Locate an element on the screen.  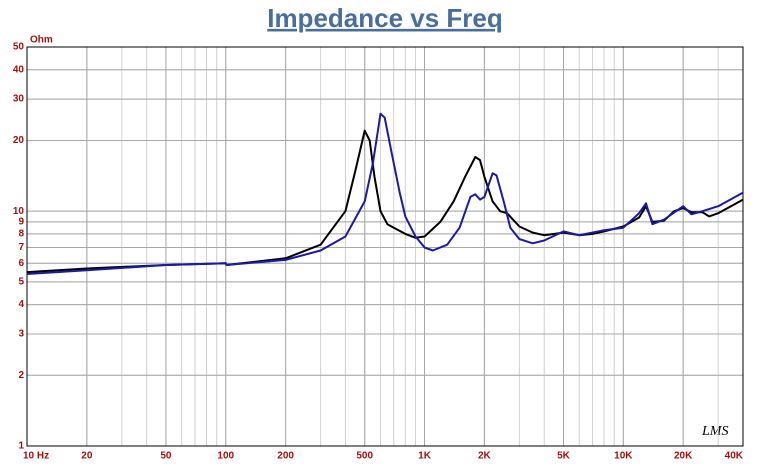
y-axis-label: Ohm is located at coordinates (41, 40).